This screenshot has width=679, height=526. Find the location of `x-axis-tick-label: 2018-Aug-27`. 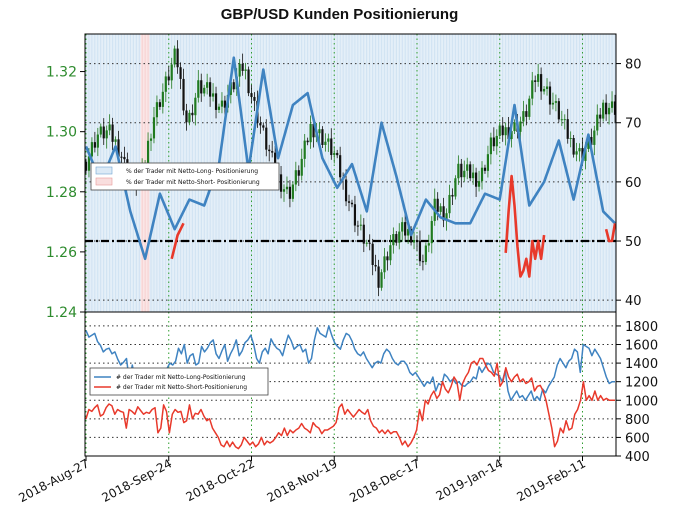

x-axis-tick-label: 2018-Aug-27 is located at coordinates (53, 480).